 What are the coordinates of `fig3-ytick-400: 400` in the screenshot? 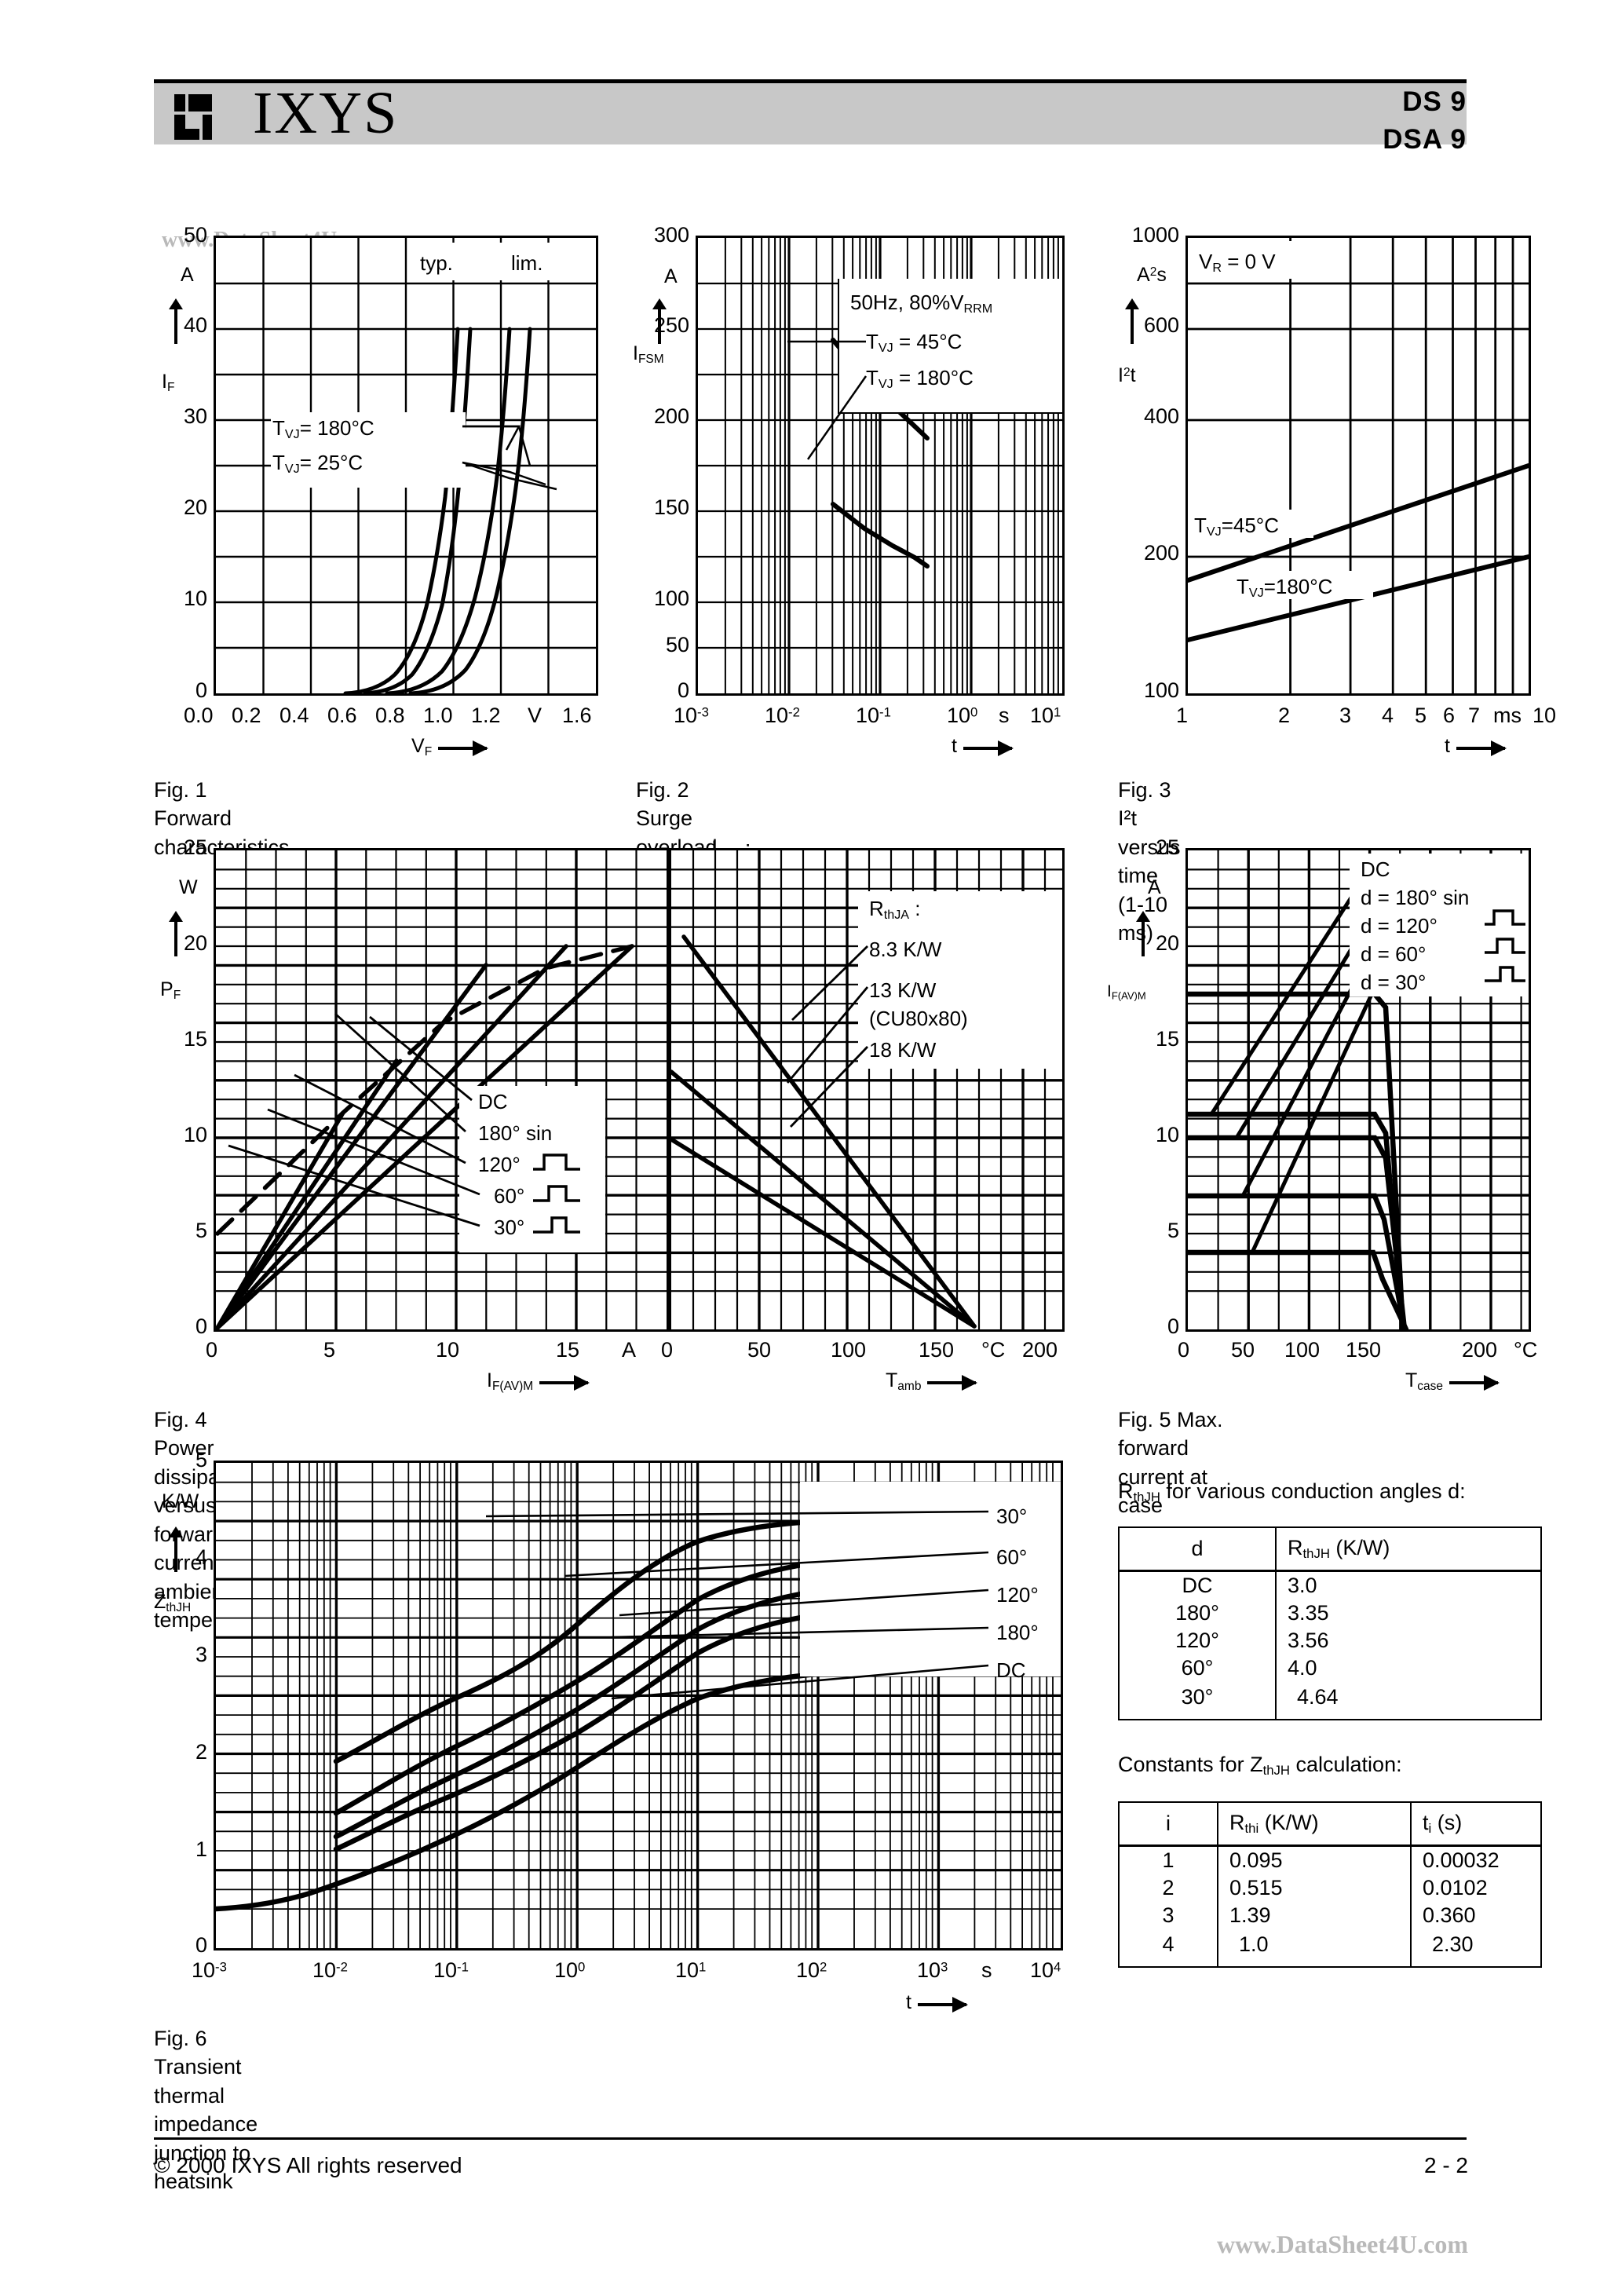 It's located at (1161, 416).